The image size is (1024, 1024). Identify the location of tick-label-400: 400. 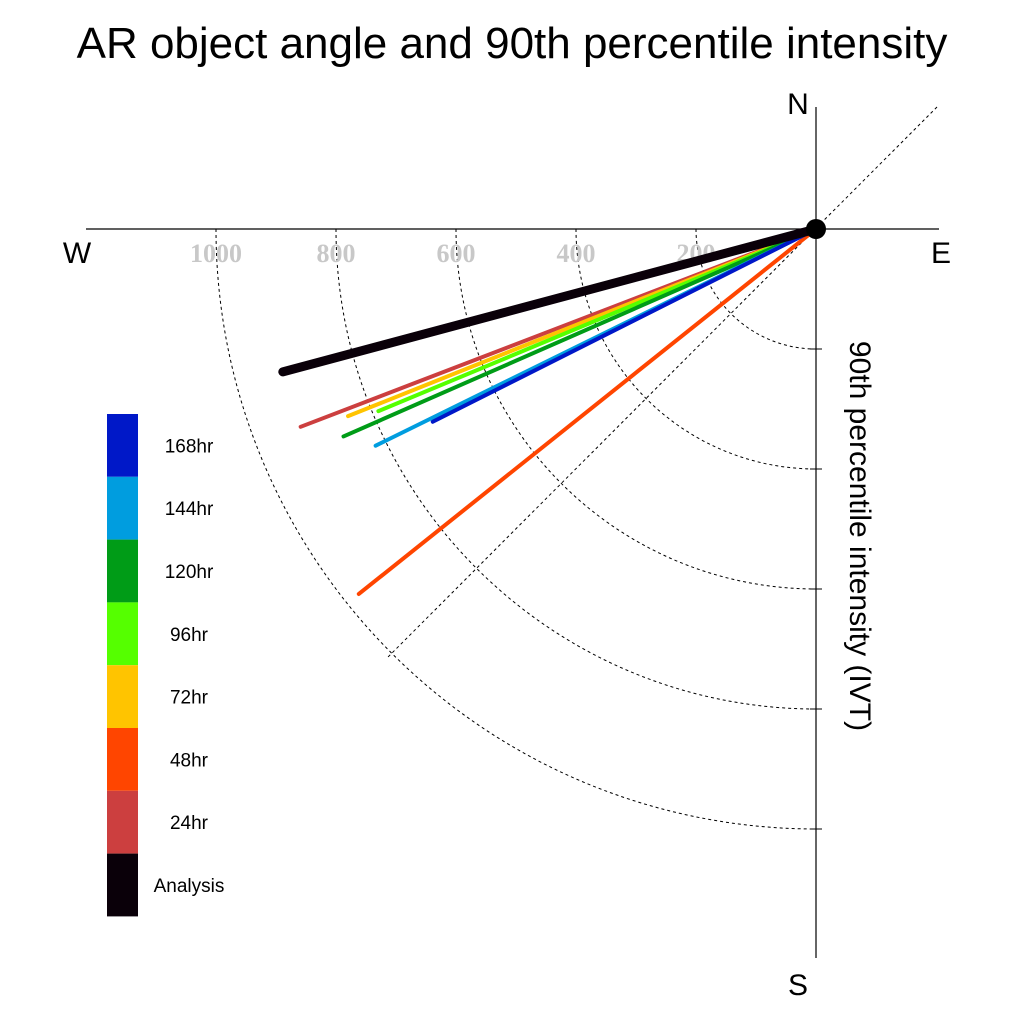
(576, 253).